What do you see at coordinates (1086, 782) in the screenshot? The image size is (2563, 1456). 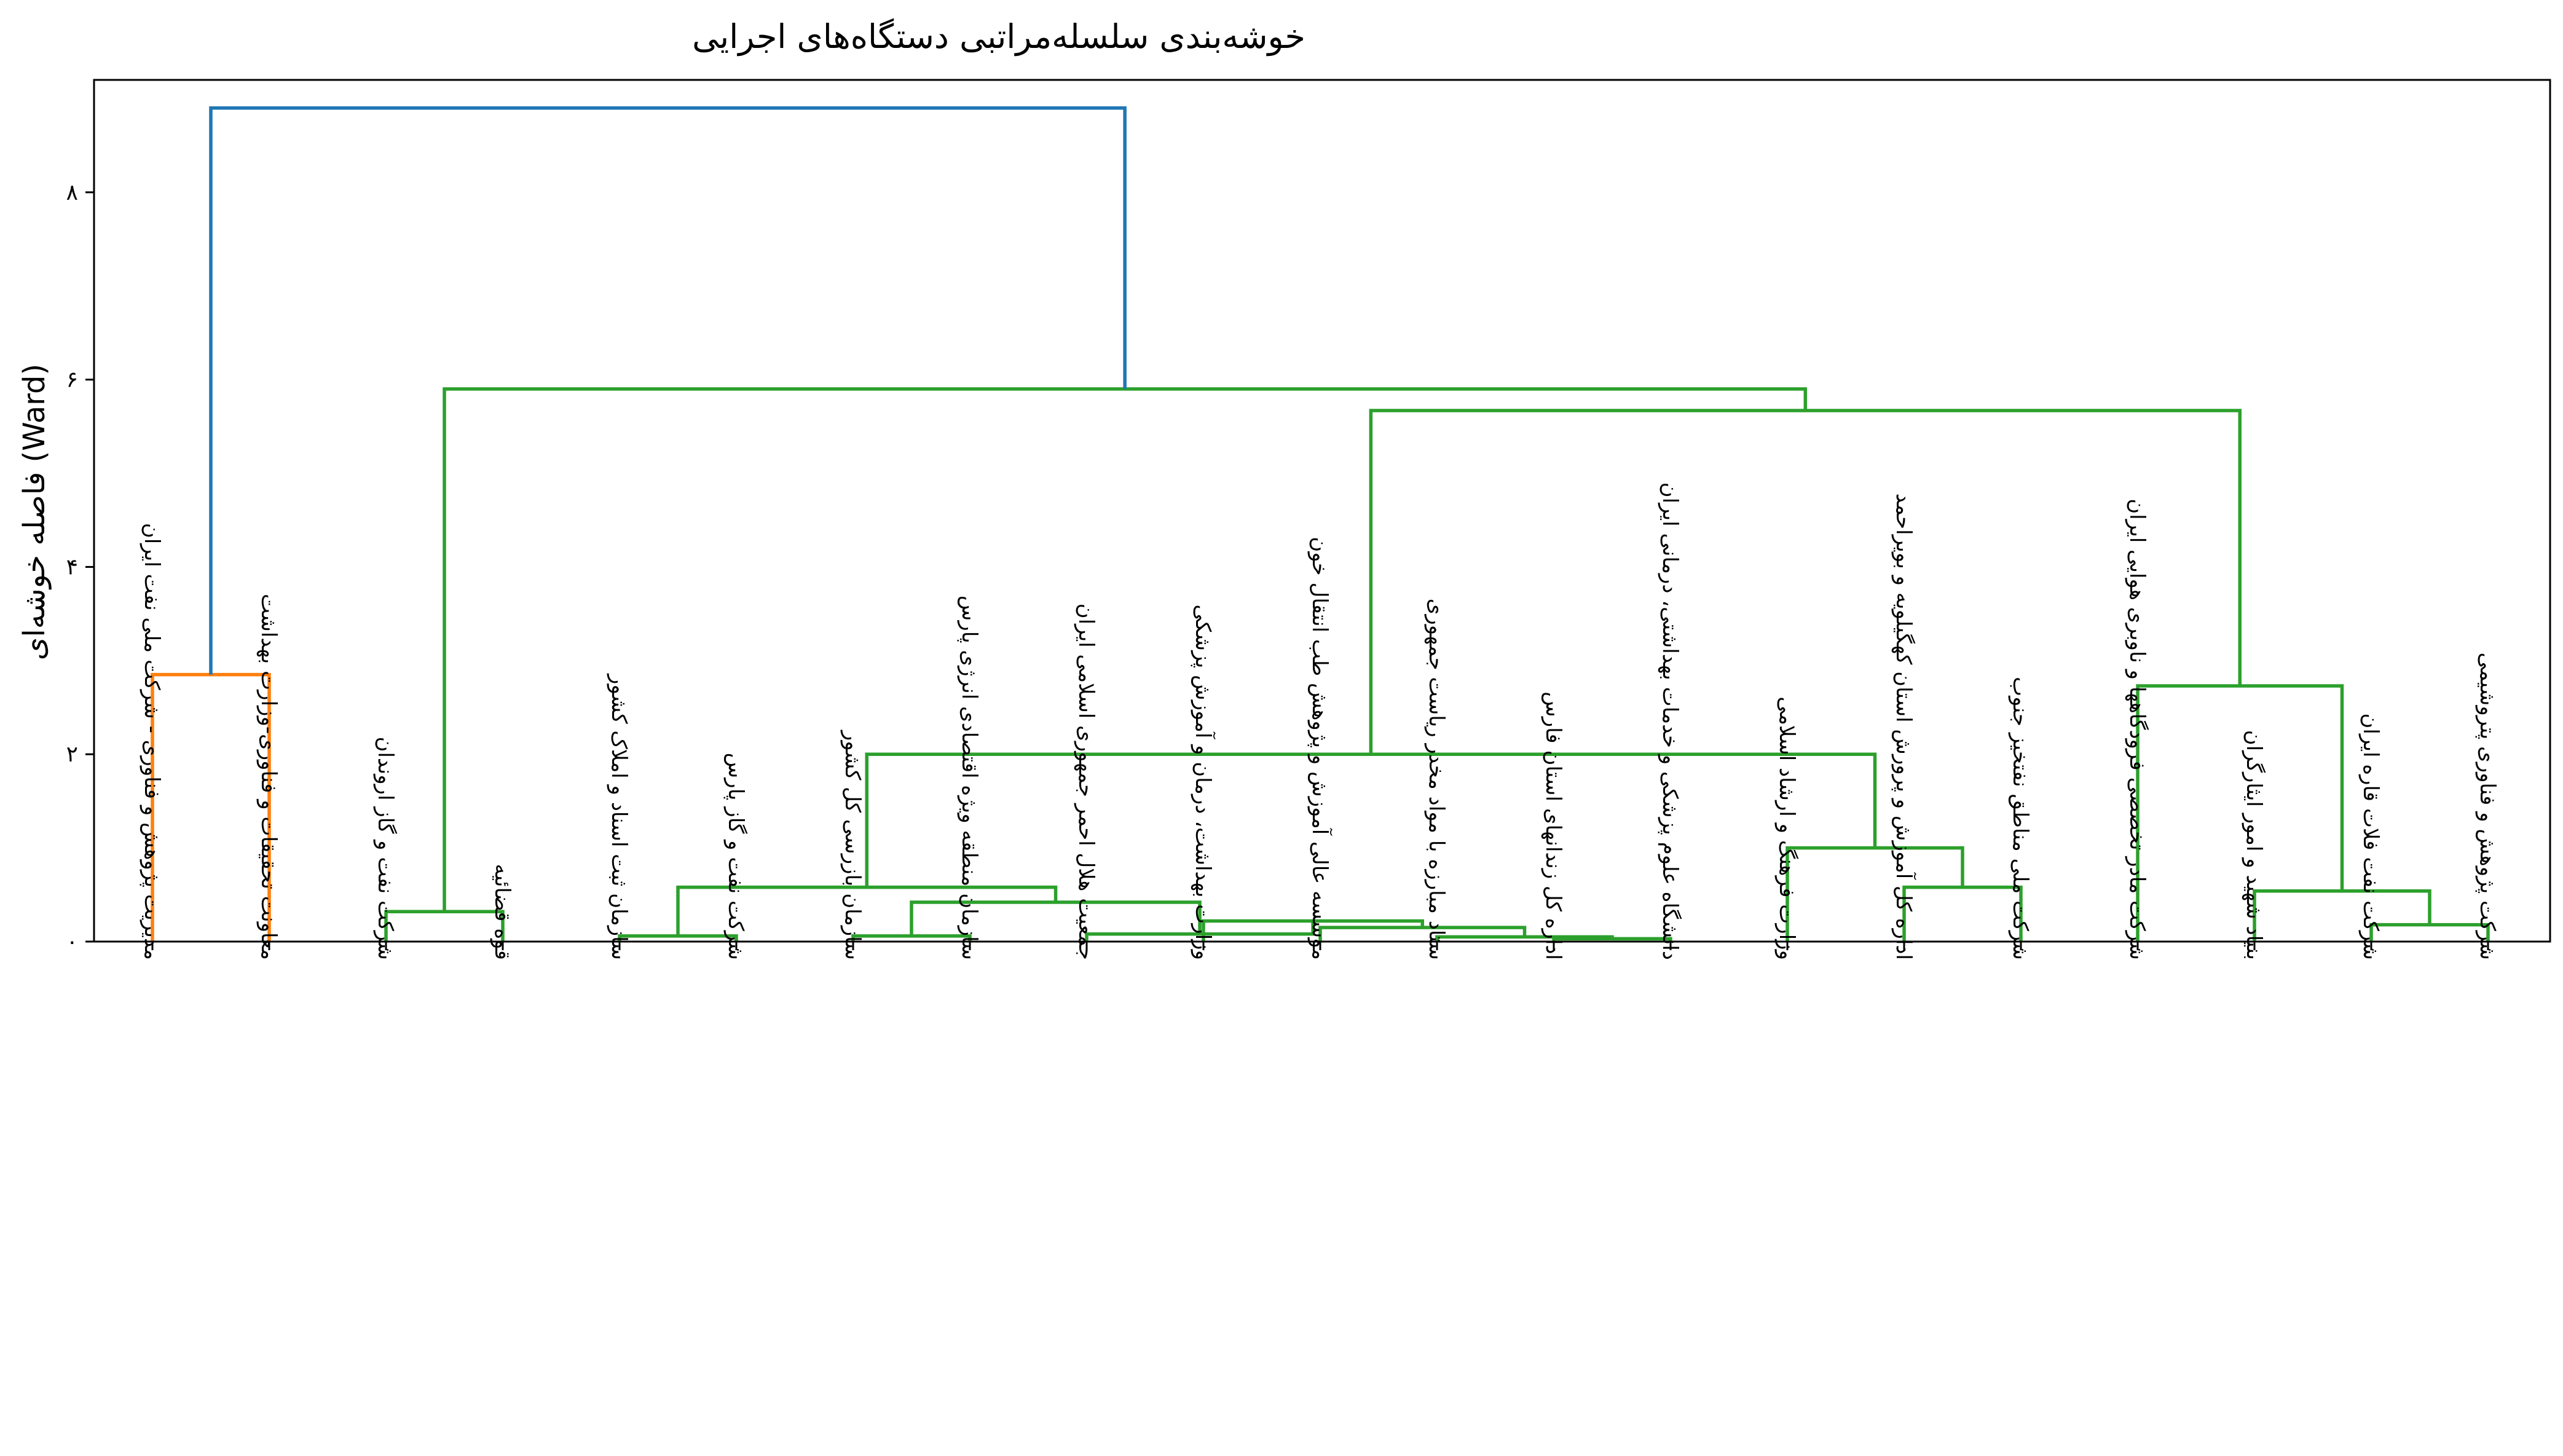 I see `leaf-label: جمعیت هلال احمر جمهوری اسلامی ایران` at bounding box center [1086, 782].